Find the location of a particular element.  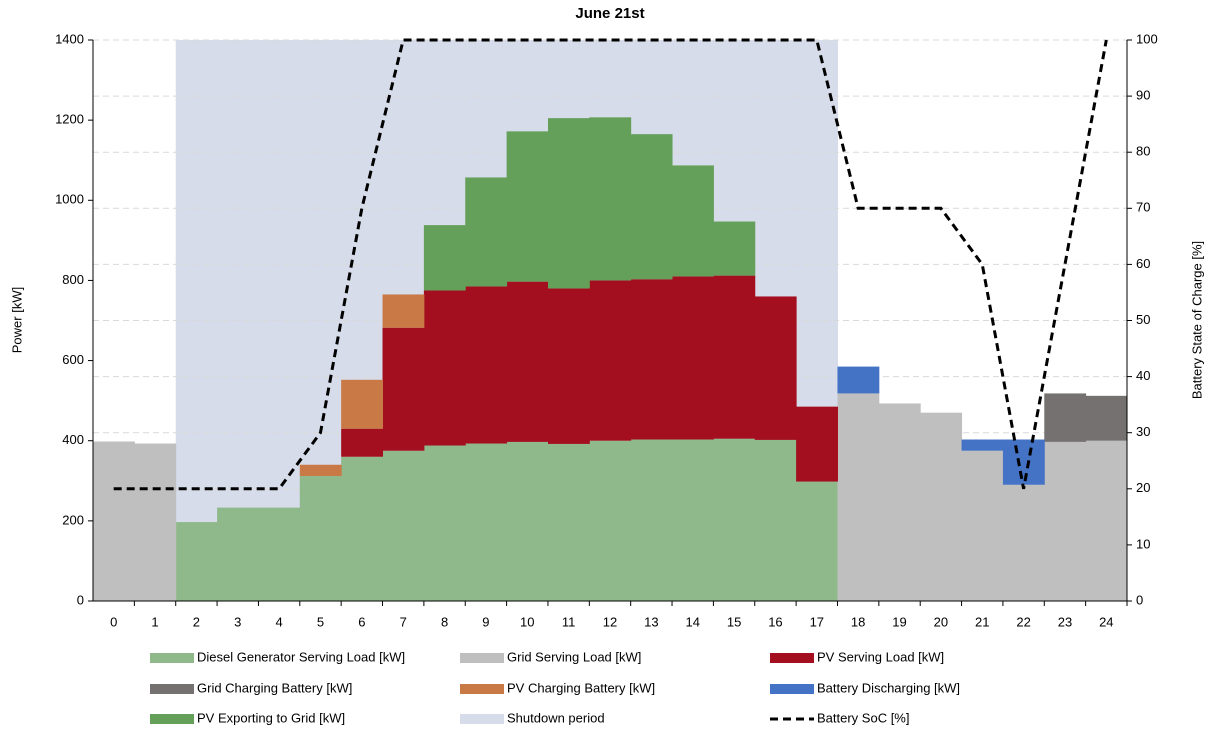

x-tick-label: 4 is located at coordinates (279, 621).